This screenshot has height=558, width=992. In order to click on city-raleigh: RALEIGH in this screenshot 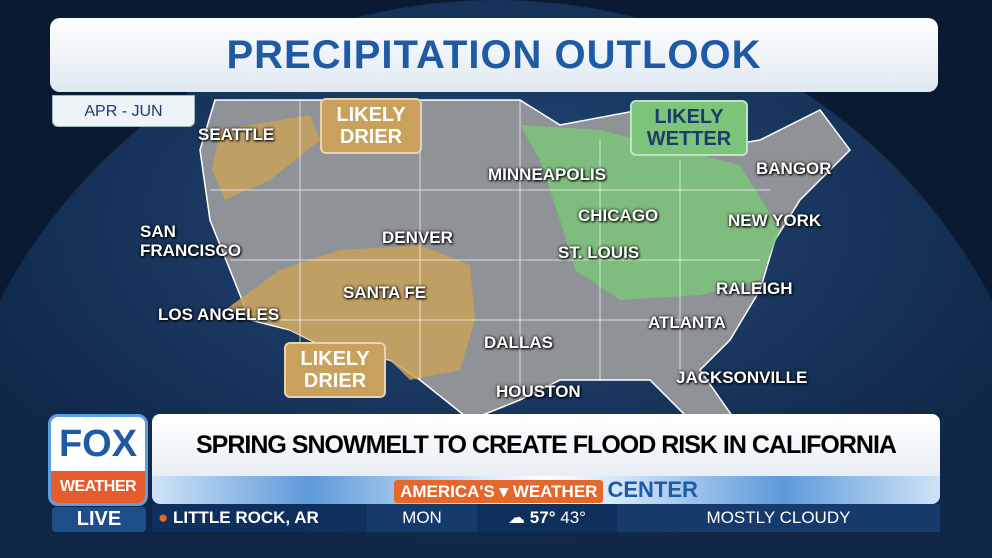, I will do `click(754, 288)`.